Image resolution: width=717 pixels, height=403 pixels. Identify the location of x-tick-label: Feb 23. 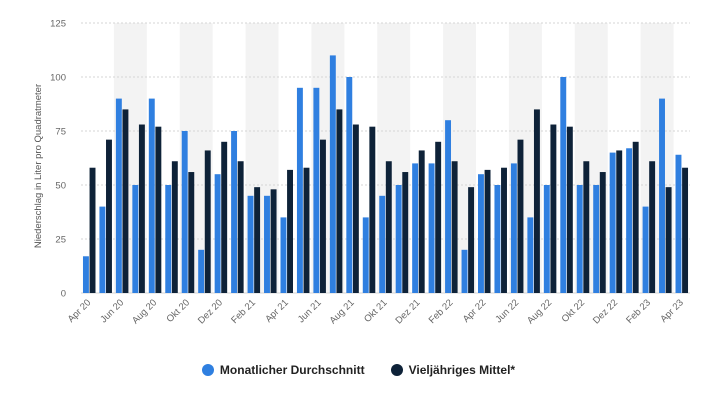
(638, 311).